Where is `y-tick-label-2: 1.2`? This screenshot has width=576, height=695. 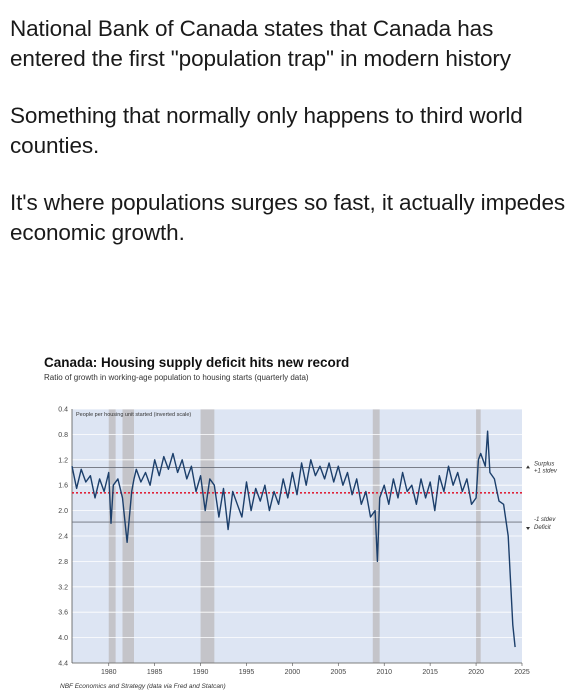
y-tick-label-2: 1.2 is located at coordinates (63, 460).